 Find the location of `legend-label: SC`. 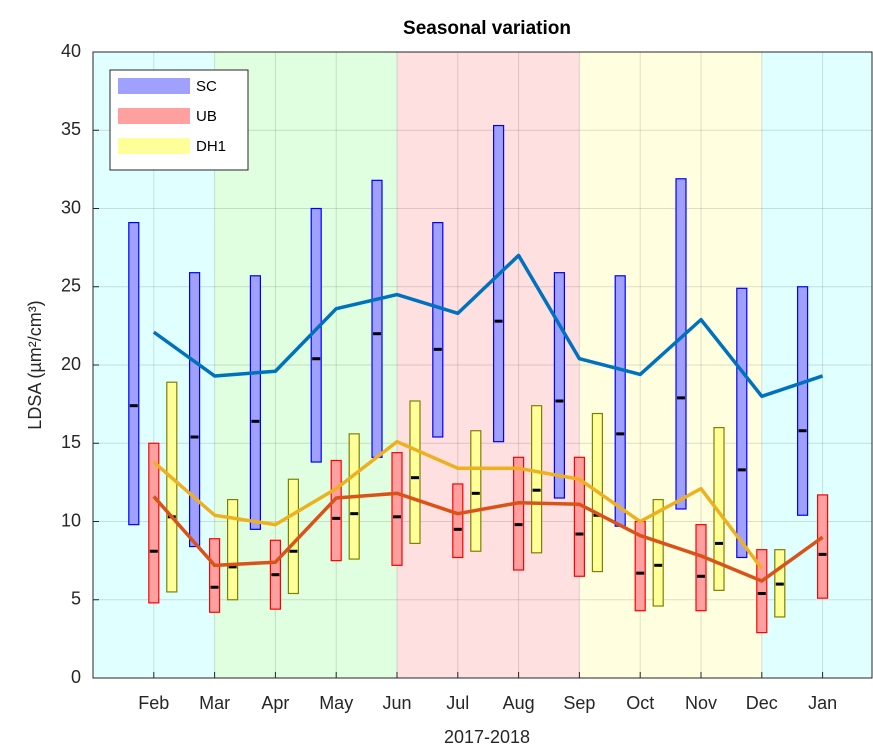

legend-label: SC is located at coordinates (206, 86).